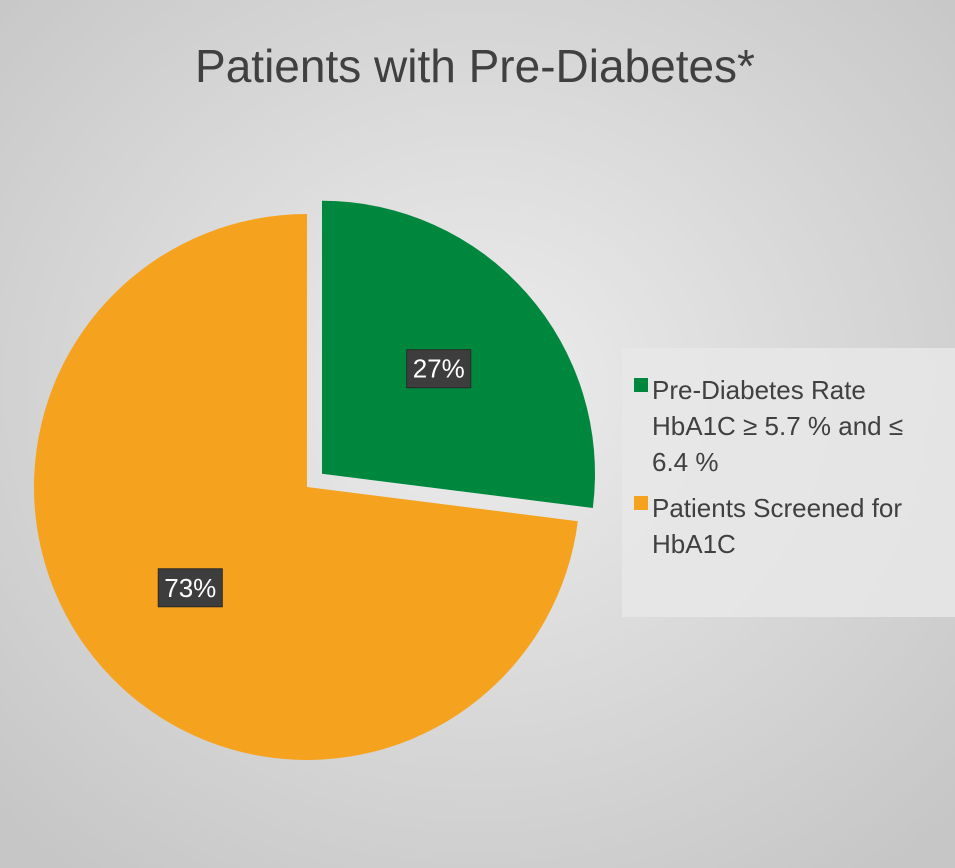 The width and height of the screenshot is (955, 868). I want to click on legend-entry: Patients Screened for HbA1C, so click(788, 526).